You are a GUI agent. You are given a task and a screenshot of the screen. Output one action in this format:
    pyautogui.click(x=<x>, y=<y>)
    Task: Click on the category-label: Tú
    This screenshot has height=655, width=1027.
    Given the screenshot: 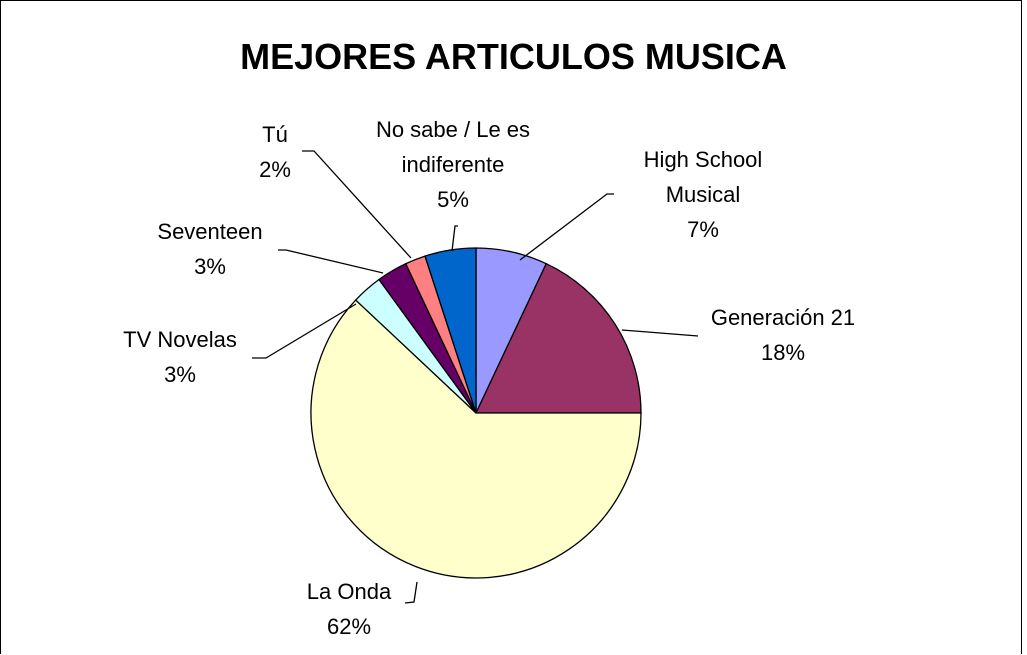 What is the action you would take?
    pyautogui.click(x=275, y=134)
    